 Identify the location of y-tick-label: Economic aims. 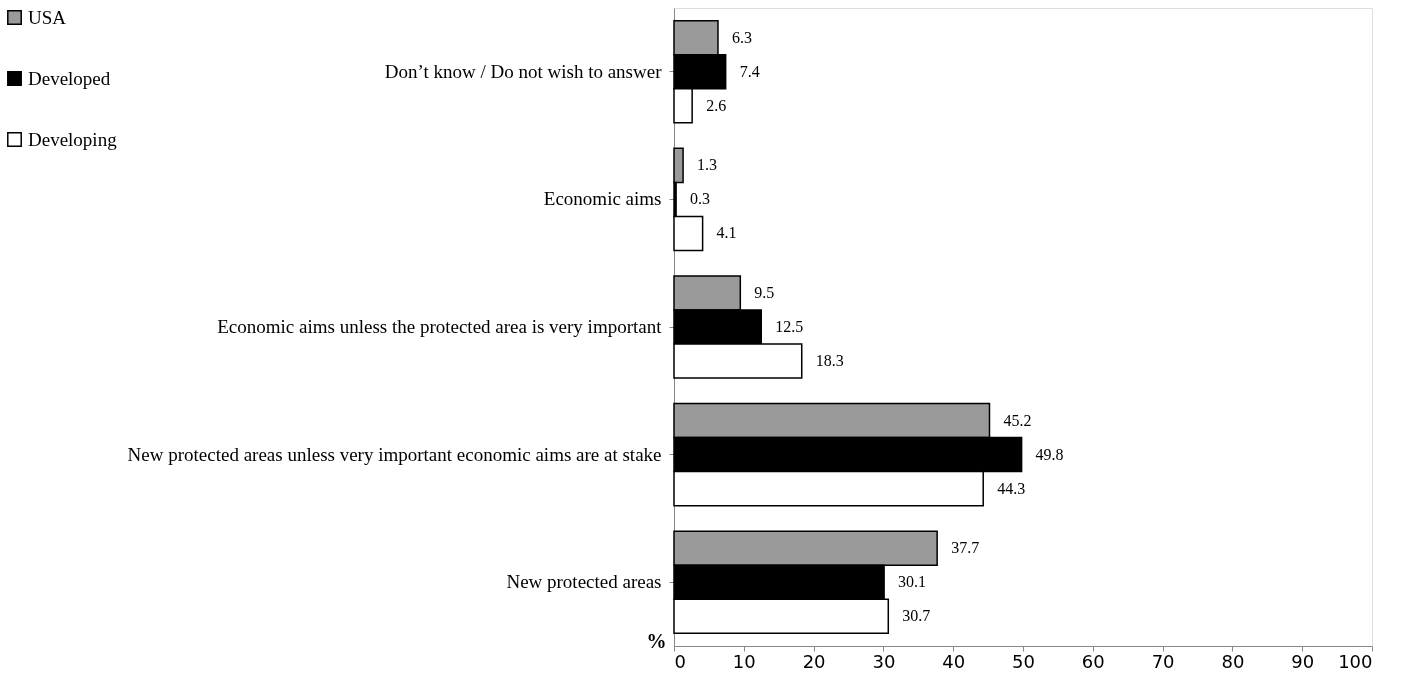
(602, 199).